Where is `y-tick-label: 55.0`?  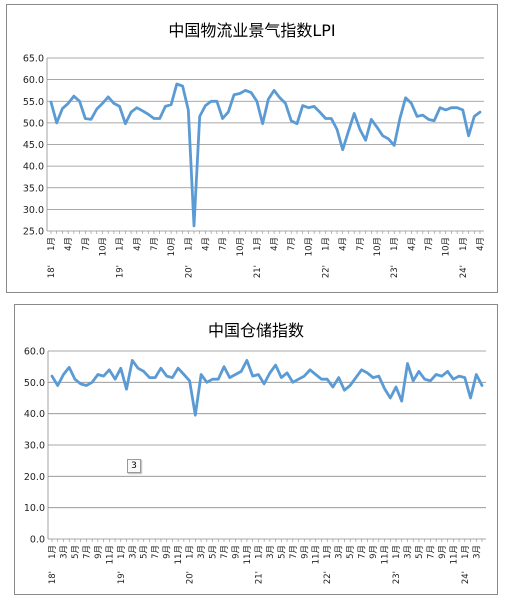
y-tick-label: 55.0 is located at coordinates (33, 102).